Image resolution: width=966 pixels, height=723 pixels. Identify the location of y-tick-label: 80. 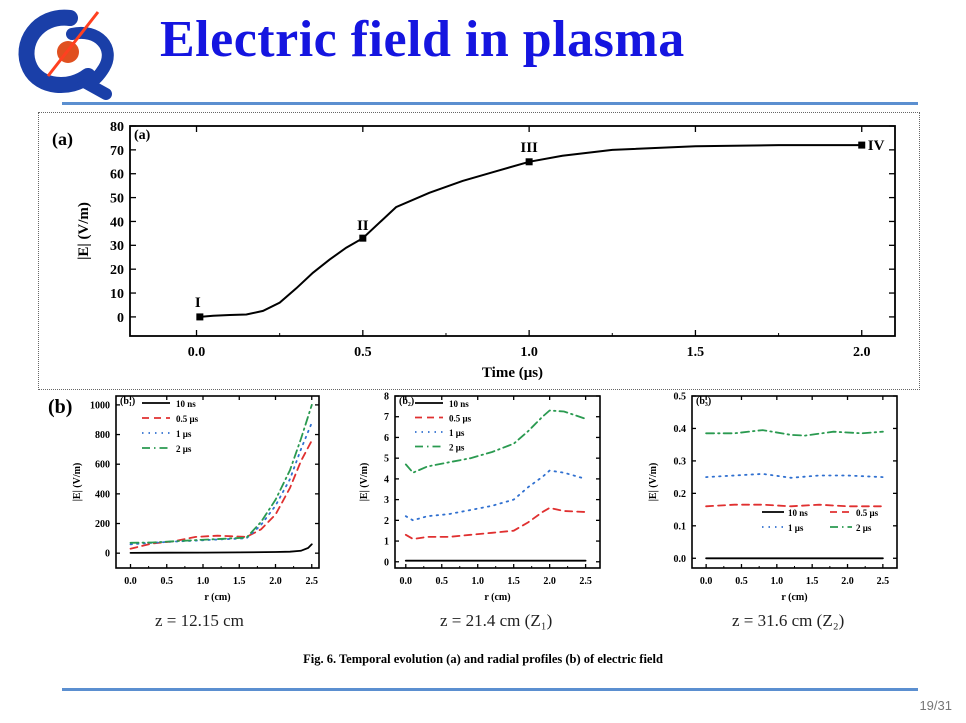
(117, 127).